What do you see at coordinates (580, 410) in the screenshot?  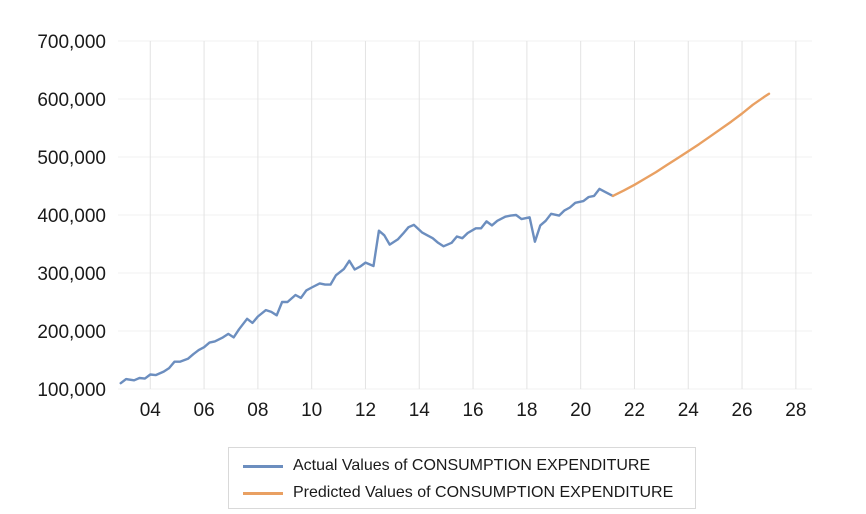 I see `x-tick-label: 20` at bounding box center [580, 410].